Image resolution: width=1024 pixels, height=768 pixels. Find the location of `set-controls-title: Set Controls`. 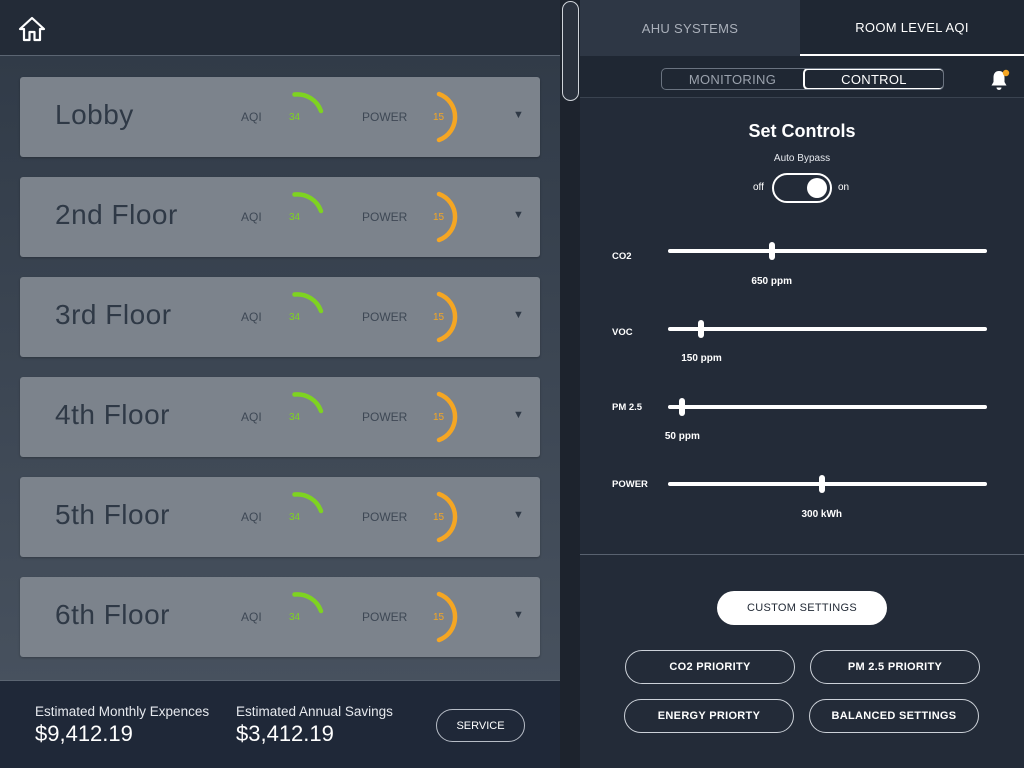

set-controls-title: Set Controls is located at coordinates (802, 131).